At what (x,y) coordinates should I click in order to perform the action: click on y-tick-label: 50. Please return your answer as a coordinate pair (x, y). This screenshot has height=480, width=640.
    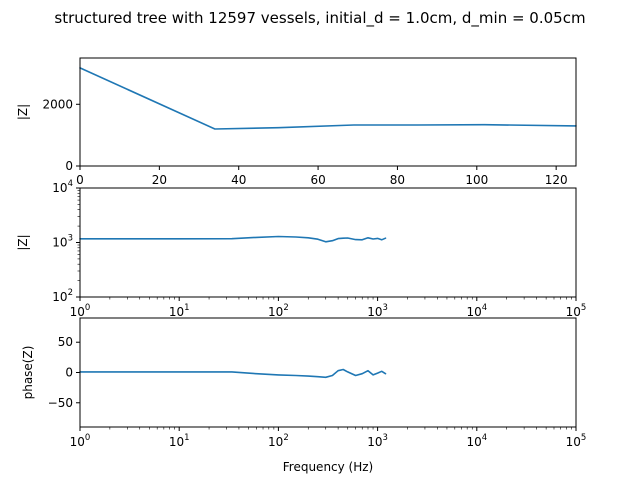
    Looking at the image, I should click on (65, 342).